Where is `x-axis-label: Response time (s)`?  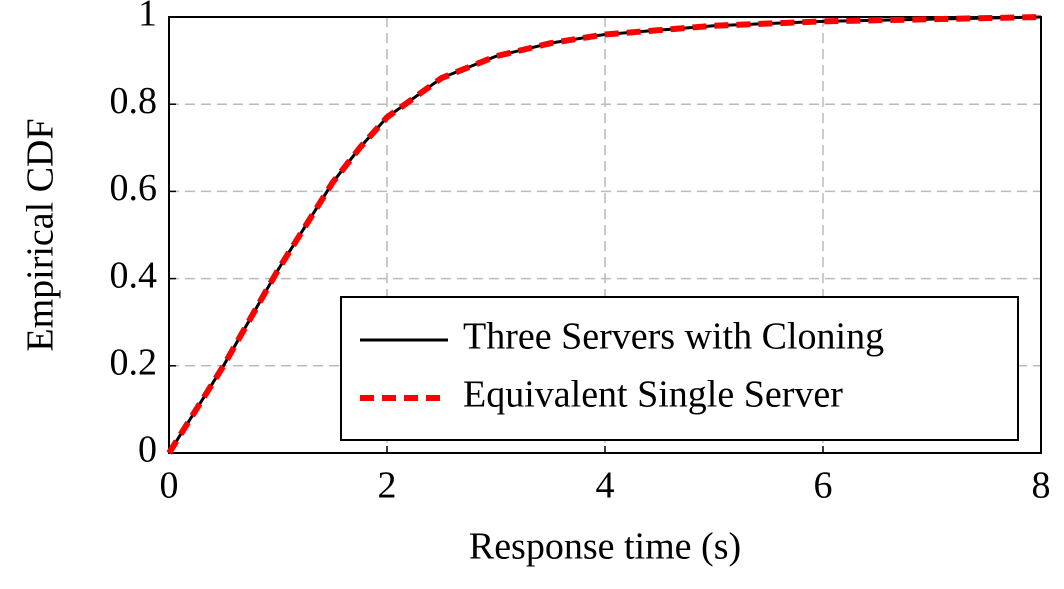
x-axis-label: Response time (s) is located at coordinates (605, 547).